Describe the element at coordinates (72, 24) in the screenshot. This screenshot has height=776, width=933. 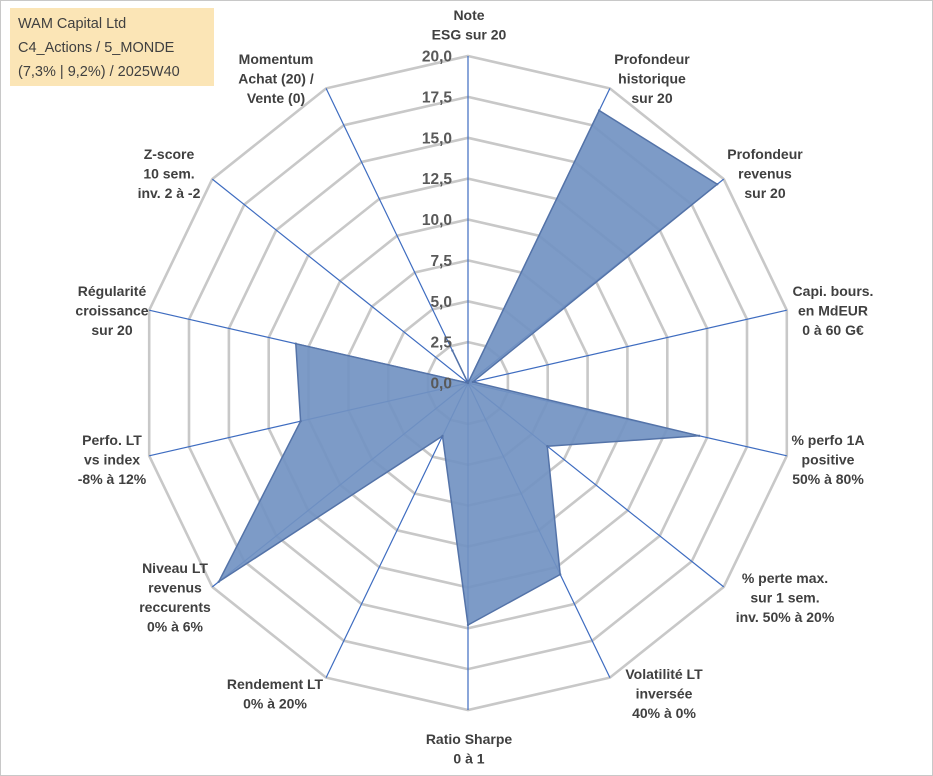
I see `fund-name: WAM Capital Ltd` at that location.